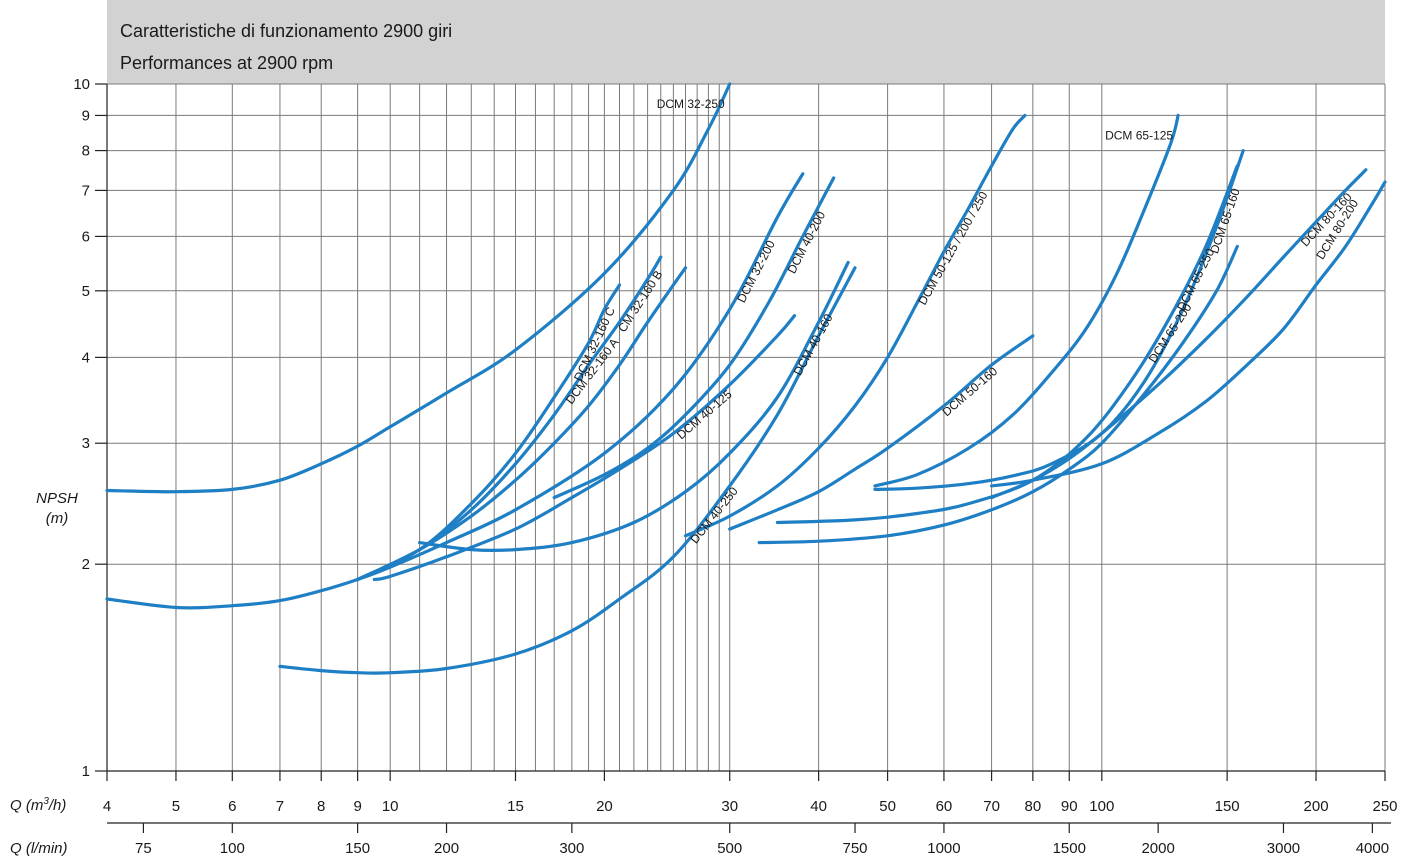  Describe the element at coordinates (1101, 806) in the screenshot. I see `x-tick-label: 100` at that location.